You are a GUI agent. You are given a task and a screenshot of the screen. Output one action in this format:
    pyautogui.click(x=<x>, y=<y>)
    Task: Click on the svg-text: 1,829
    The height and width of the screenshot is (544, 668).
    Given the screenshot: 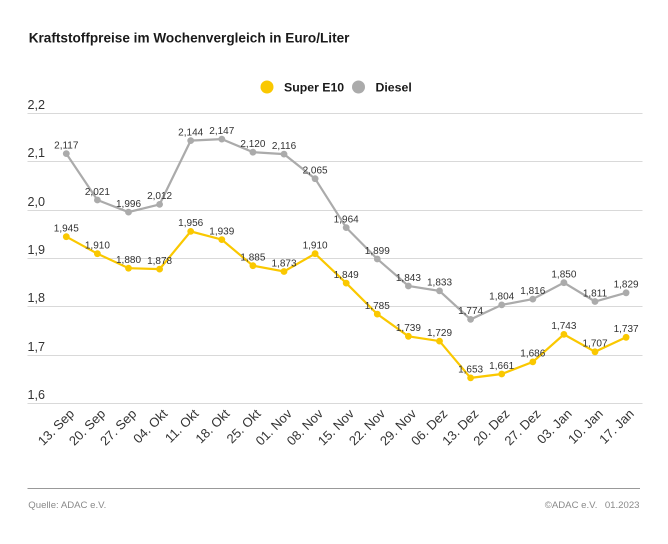 What is the action you would take?
    pyautogui.click(x=626, y=285)
    